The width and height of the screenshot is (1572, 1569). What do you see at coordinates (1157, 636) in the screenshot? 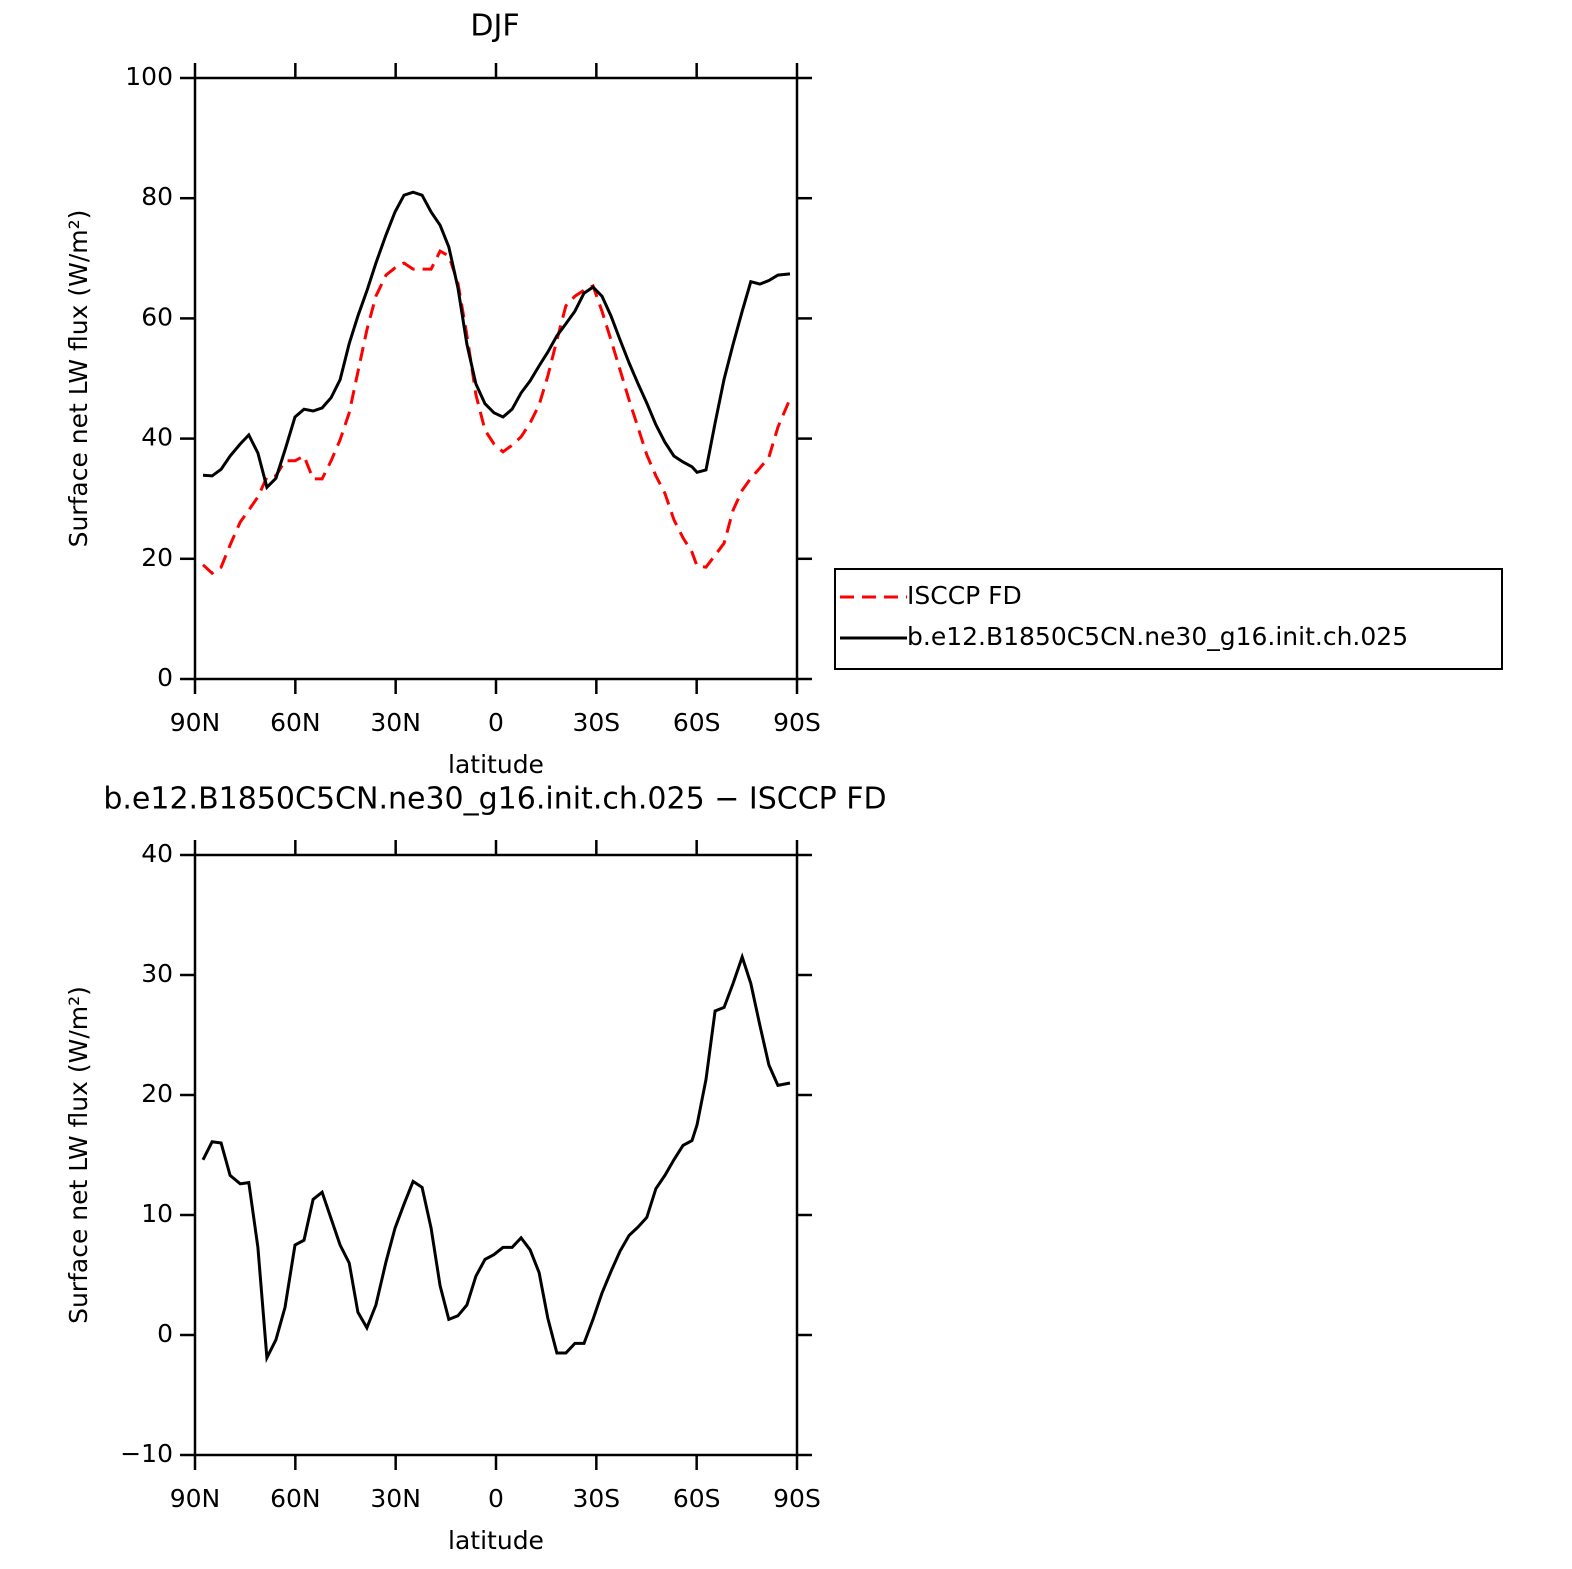
I see `legend-label: b.e12.B1850C5CN.ne30_g16.init.ch.025` at bounding box center [1157, 636].